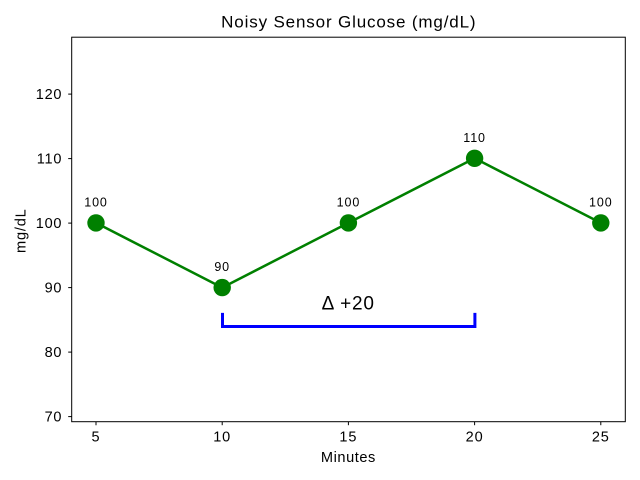  I want to click on svg-text: Noisy Sensor Glucose (mg/dL), so click(348, 22).